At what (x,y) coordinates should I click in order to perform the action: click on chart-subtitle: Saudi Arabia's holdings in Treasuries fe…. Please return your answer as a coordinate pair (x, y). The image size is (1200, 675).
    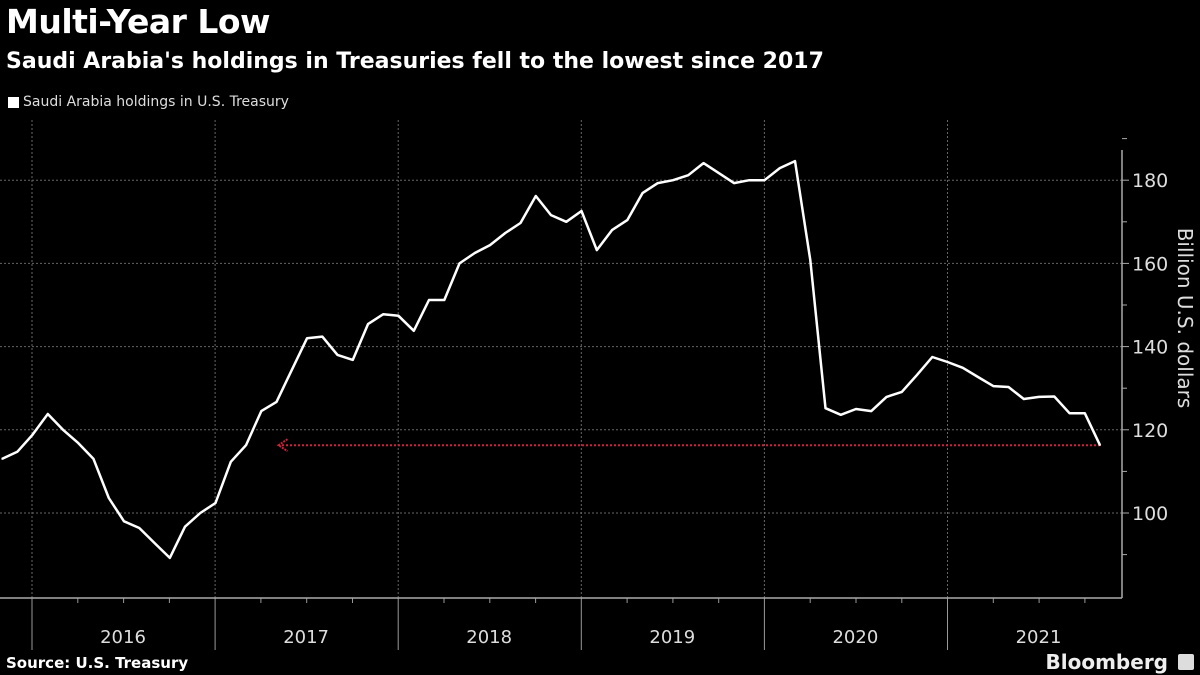
    Looking at the image, I should click on (415, 61).